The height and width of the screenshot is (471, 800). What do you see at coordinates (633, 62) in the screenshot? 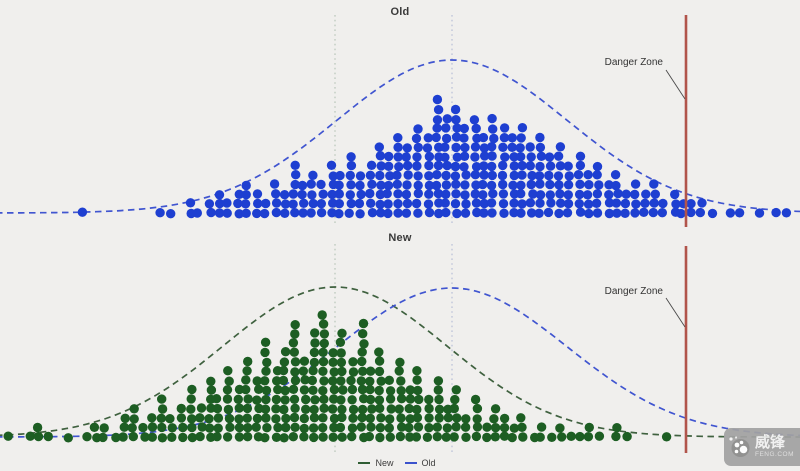
I see `danger-zone-label-old: Danger Zone` at bounding box center [633, 62].